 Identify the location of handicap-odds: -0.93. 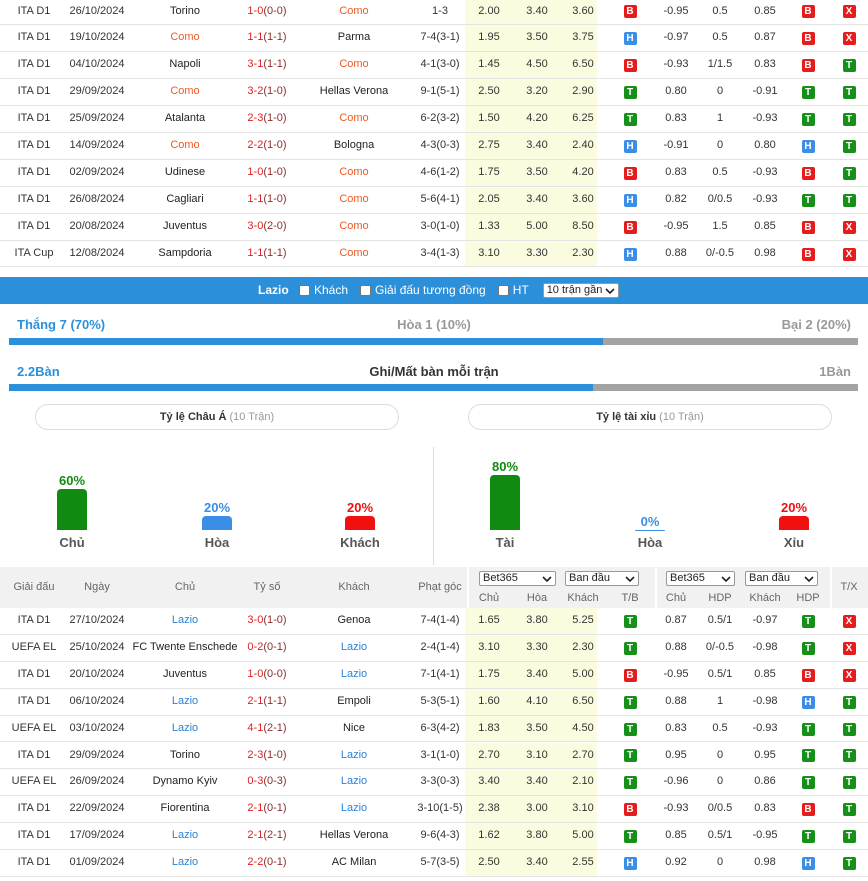
(676, 64).